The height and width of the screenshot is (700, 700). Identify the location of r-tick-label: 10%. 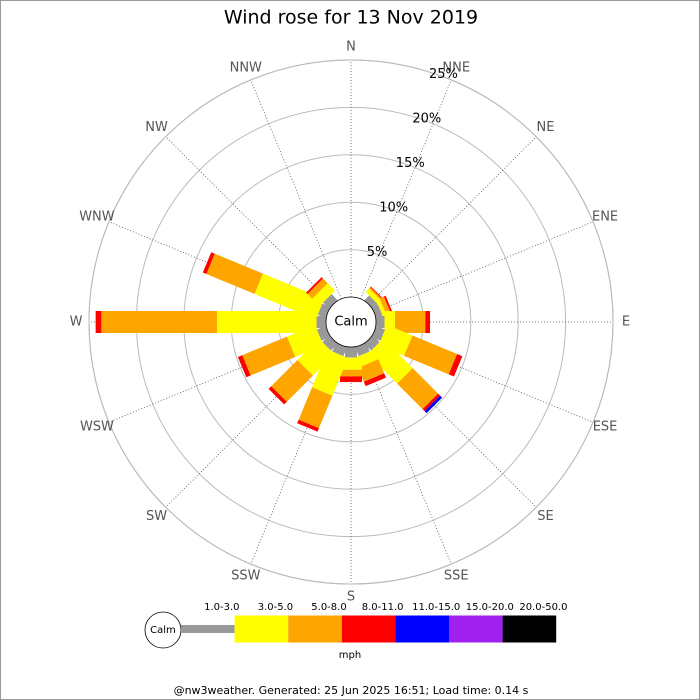
(393, 207).